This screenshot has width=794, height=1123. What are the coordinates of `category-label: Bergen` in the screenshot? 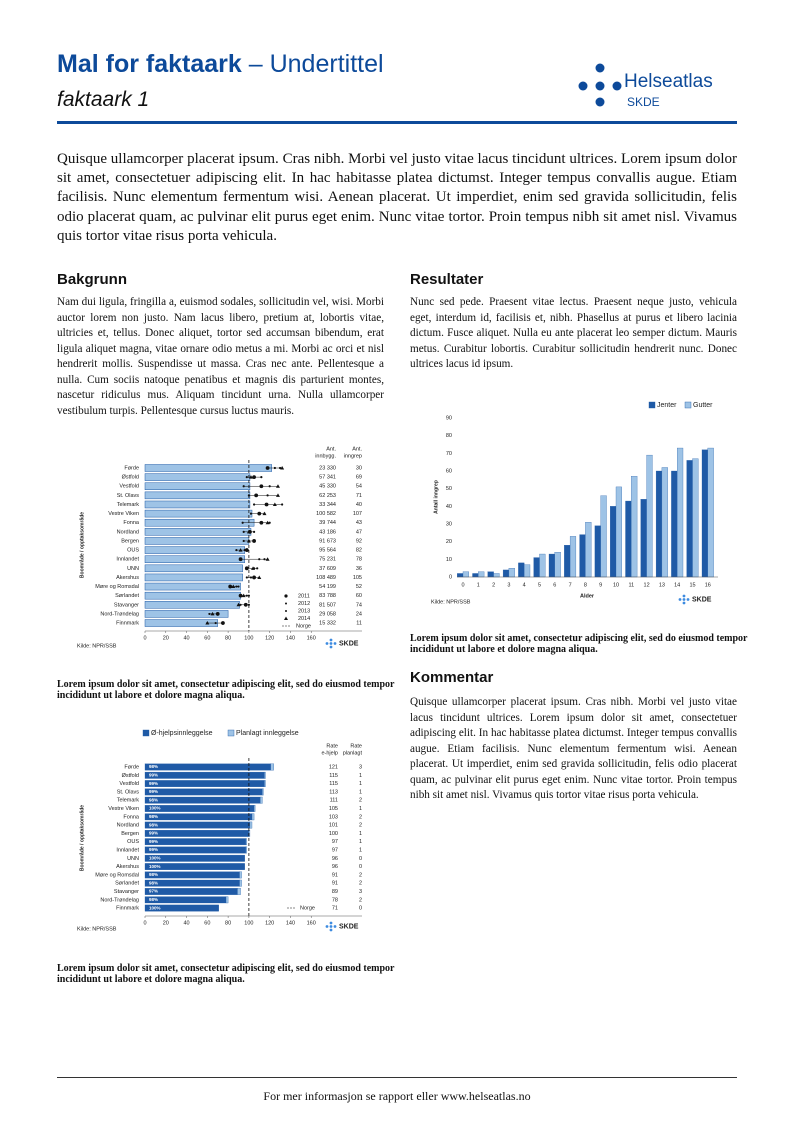 It's located at (130, 541).